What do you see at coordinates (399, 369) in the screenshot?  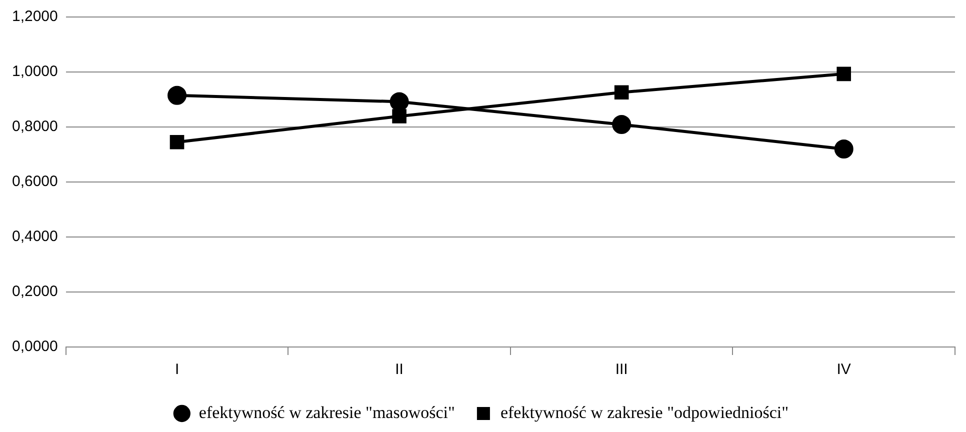 I see `x-tick-label: II` at bounding box center [399, 369].